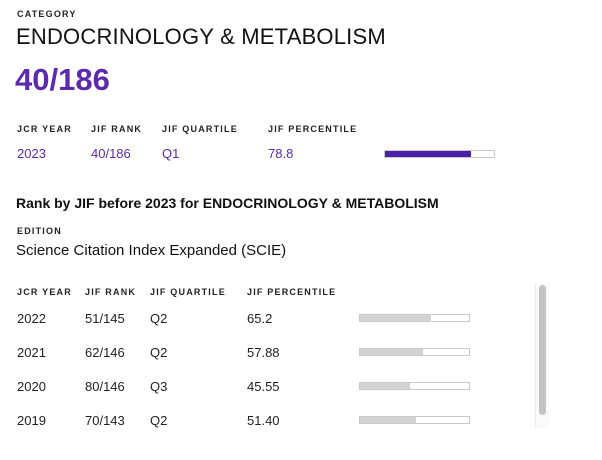  I want to click on row-percentile: 57.88, so click(263, 352).